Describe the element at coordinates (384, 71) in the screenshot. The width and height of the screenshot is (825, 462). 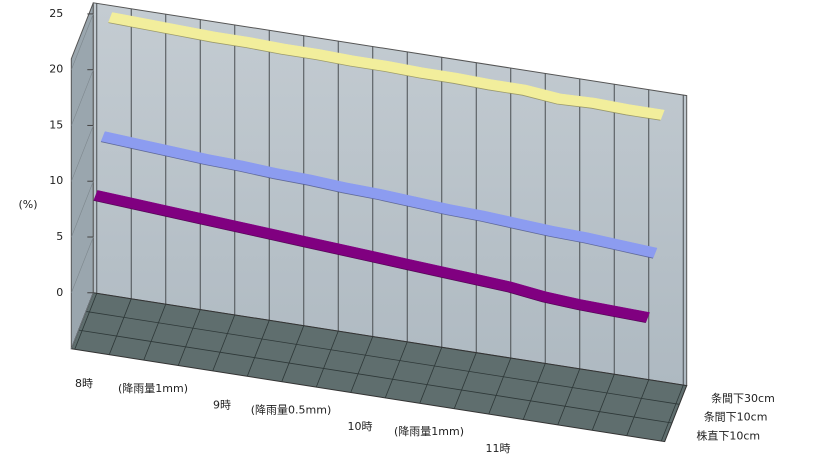
I see `series-line` at that location.